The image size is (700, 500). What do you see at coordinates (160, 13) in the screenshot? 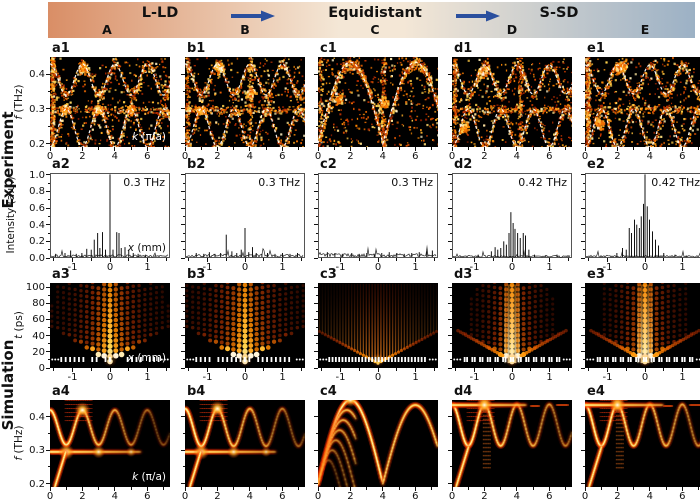
I see `phase-label-lld: L-LD` at bounding box center [160, 13].